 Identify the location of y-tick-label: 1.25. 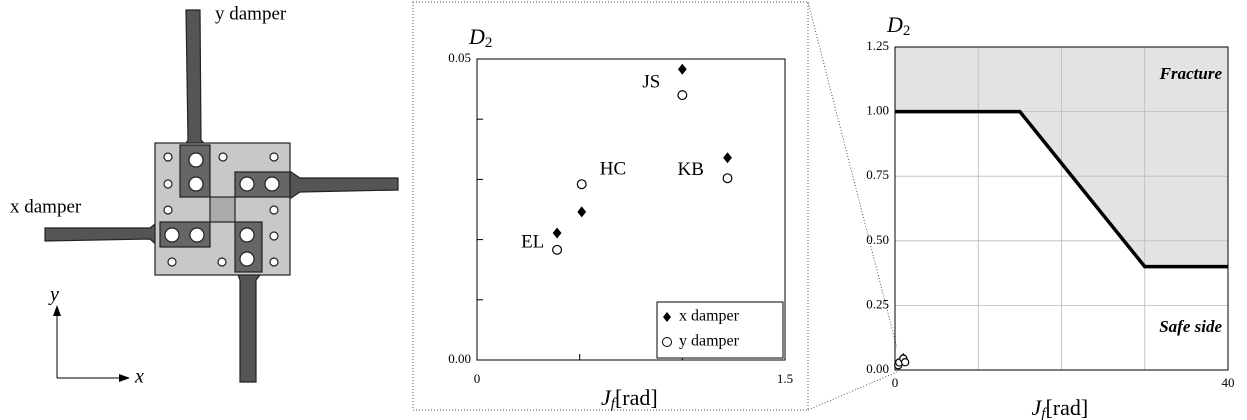
(877, 45).